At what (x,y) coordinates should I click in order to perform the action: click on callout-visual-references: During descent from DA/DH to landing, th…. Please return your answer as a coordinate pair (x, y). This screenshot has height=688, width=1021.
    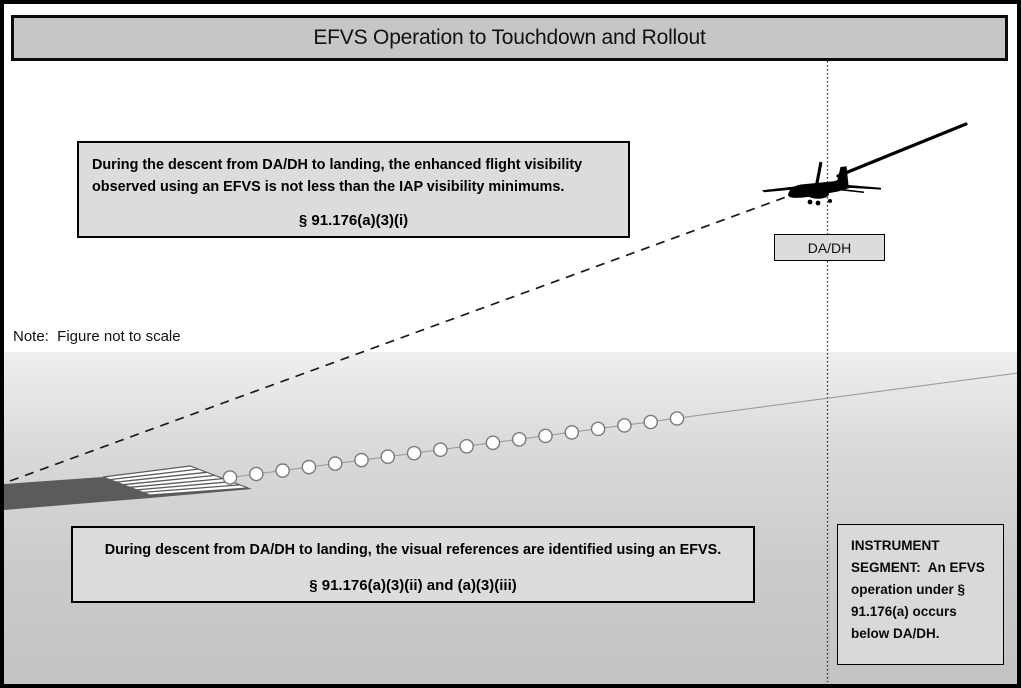
    Looking at the image, I should click on (413, 564).